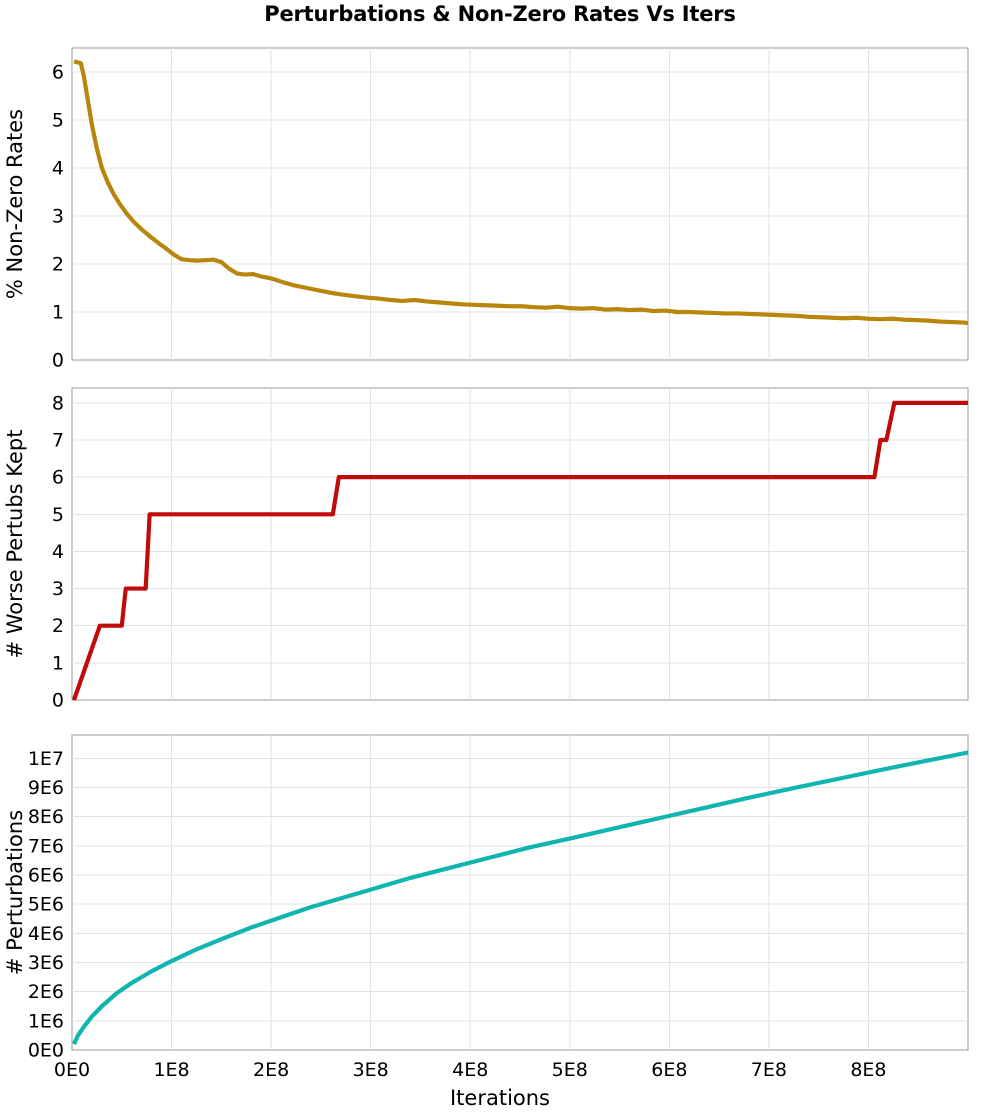 The height and width of the screenshot is (1120, 1000). What do you see at coordinates (15, 204) in the screenshot?
I see `y-axis-label: % Non-Zero Rates` at bounding box center [15, 204].